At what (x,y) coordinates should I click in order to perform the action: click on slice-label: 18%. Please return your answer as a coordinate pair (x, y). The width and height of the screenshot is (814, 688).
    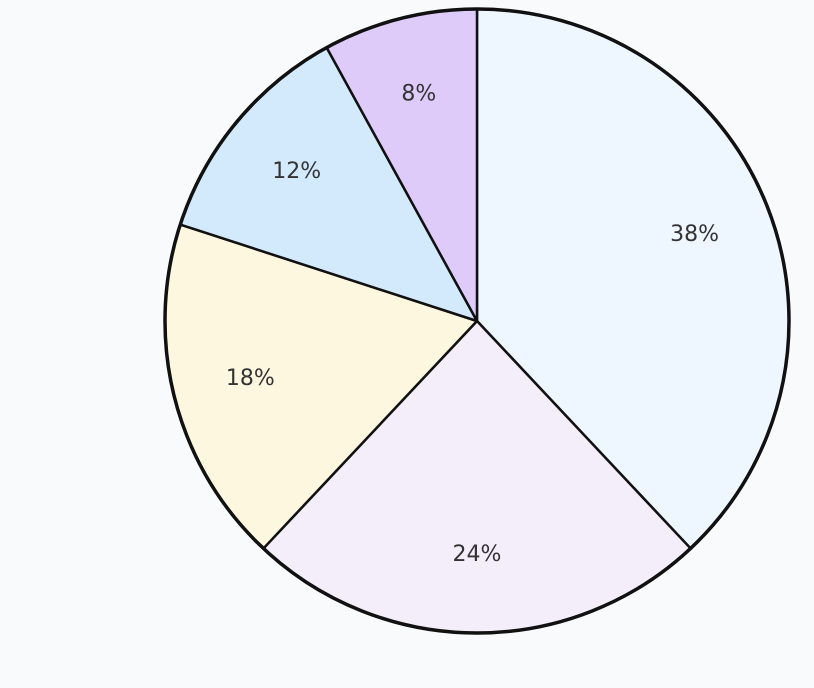
    Looking at the image, I should click on (250, 378).